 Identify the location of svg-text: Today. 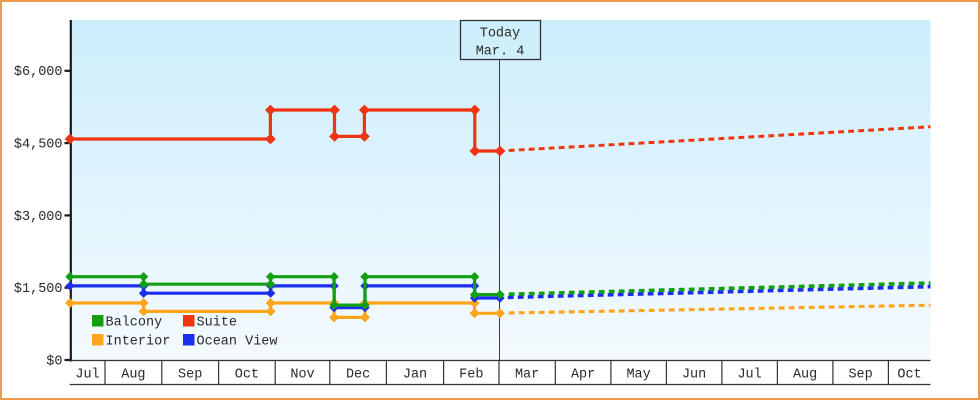
(500, 34).